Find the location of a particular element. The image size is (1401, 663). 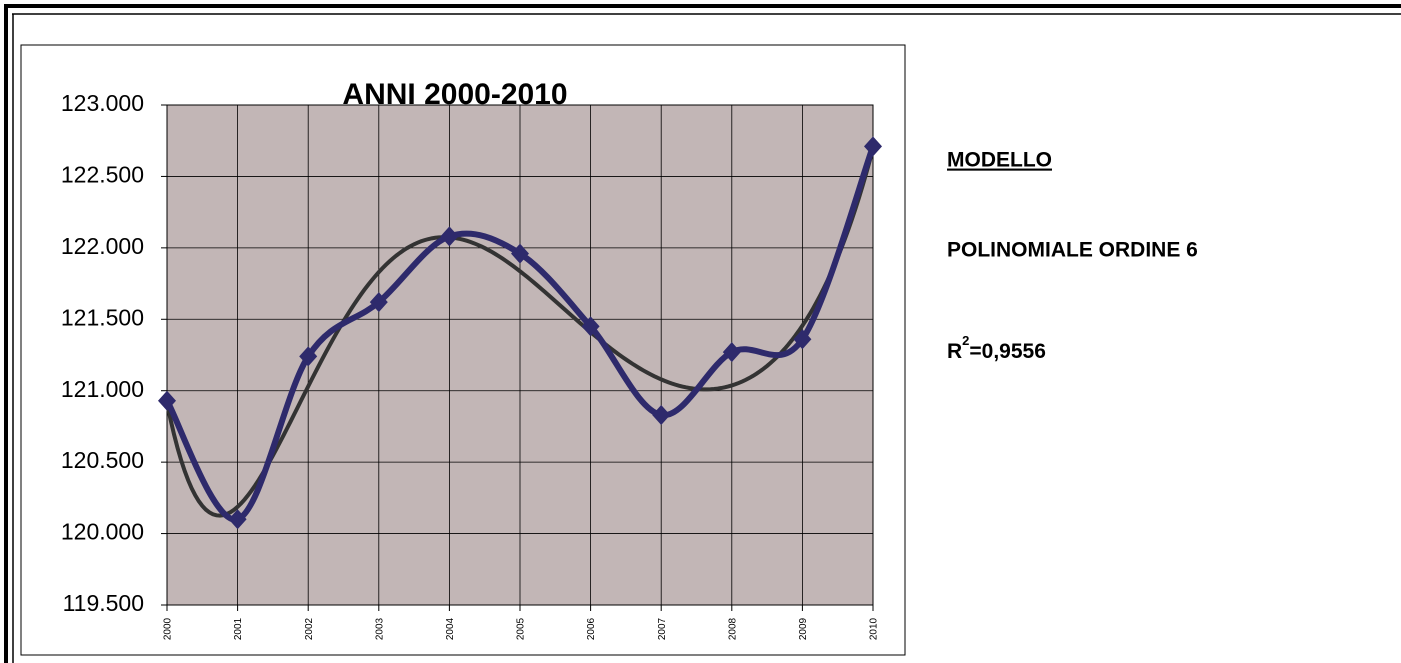

x-tick-label: 2002 is located at coordinates (309, 628).